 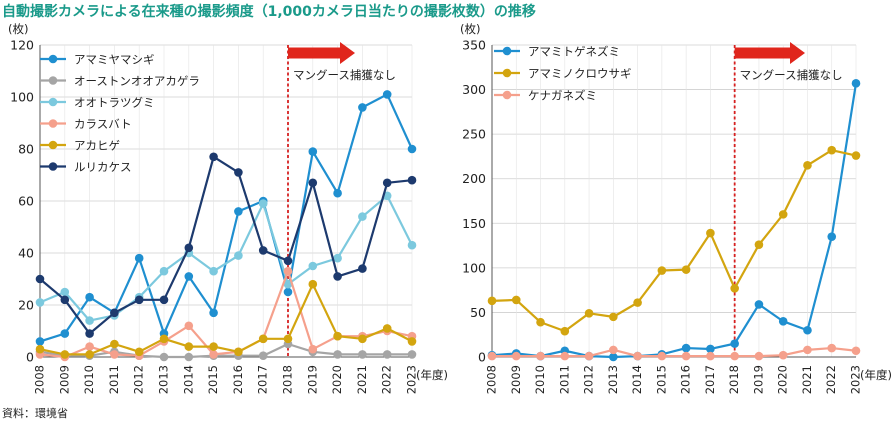 What do you see at coordinates (22, 45) in the screenshot?
I see `y-tick-label: 120` at bounding box center [22, 45].